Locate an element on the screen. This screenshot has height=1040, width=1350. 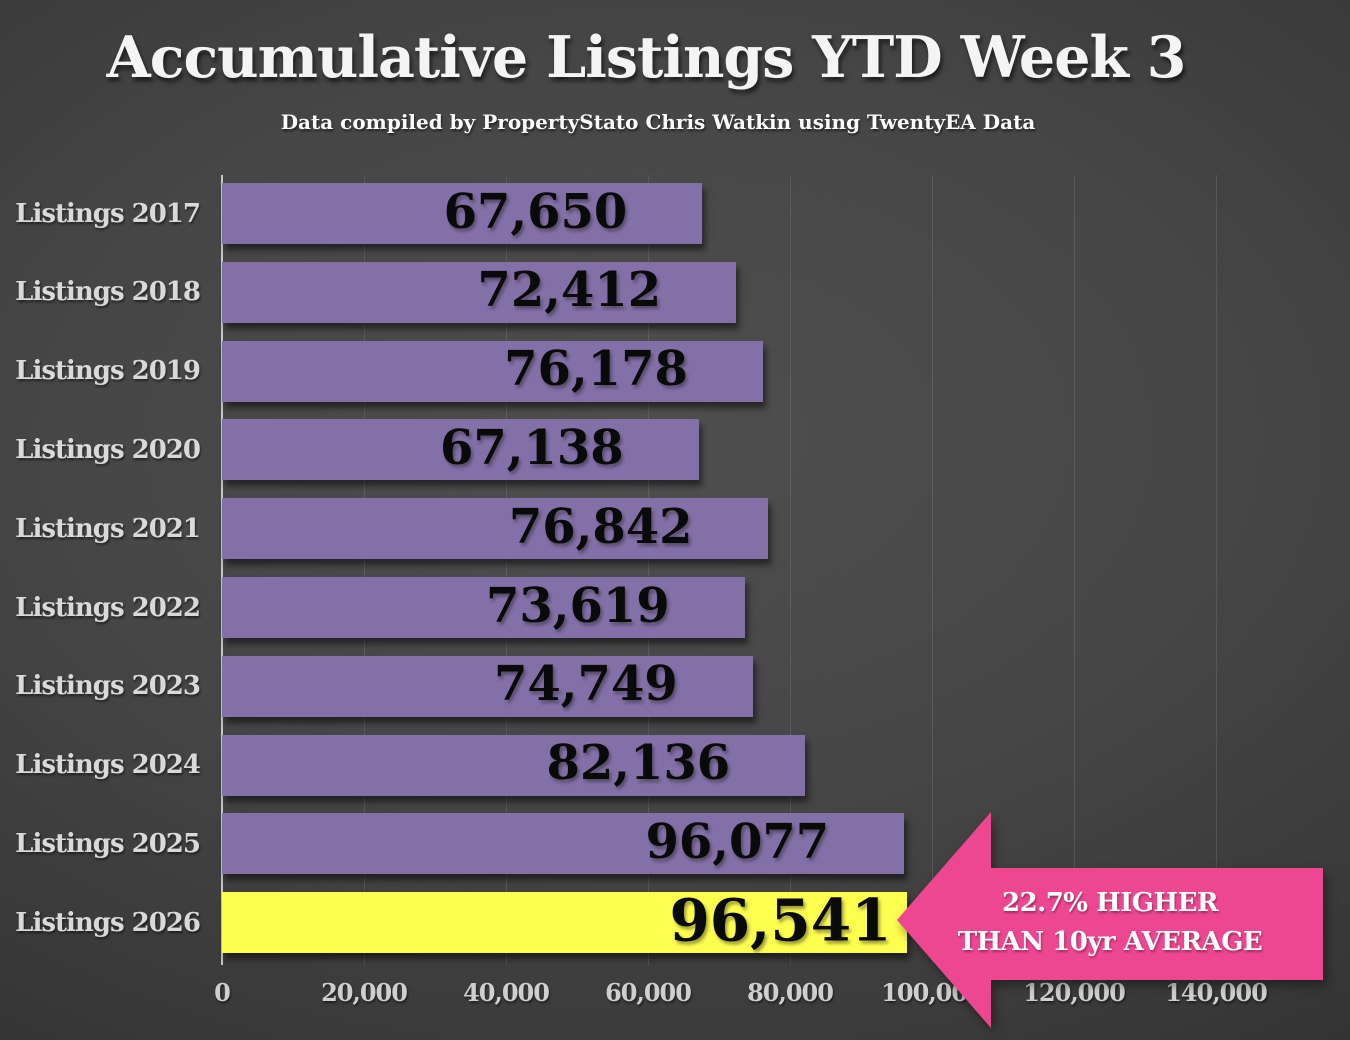
bar-value-label: 67,138 is located at coordinates (531, 447).